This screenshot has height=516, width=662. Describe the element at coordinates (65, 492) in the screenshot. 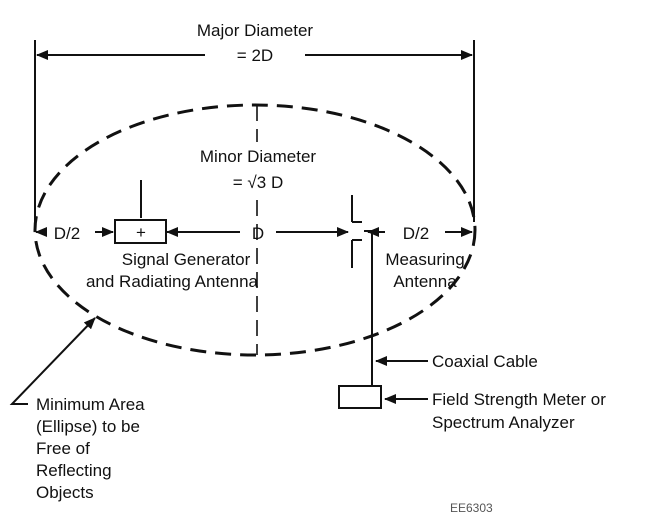

I see `minimum-area-label-5: Objects` at that location.